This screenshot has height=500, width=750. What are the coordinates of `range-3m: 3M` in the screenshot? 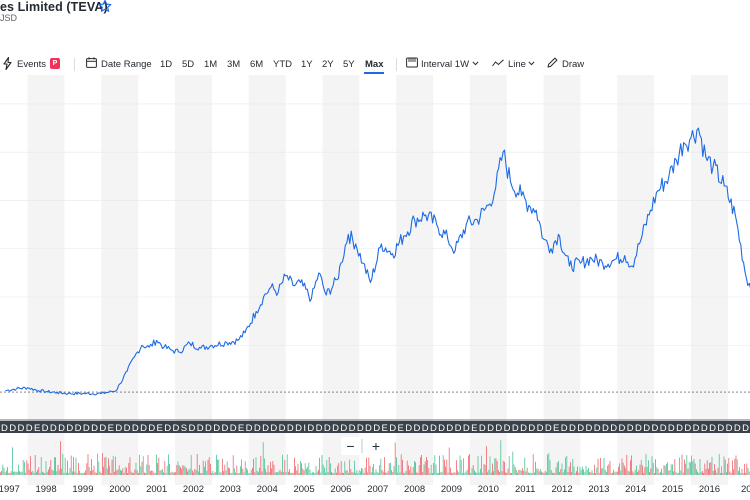 It's located at (234, 64).